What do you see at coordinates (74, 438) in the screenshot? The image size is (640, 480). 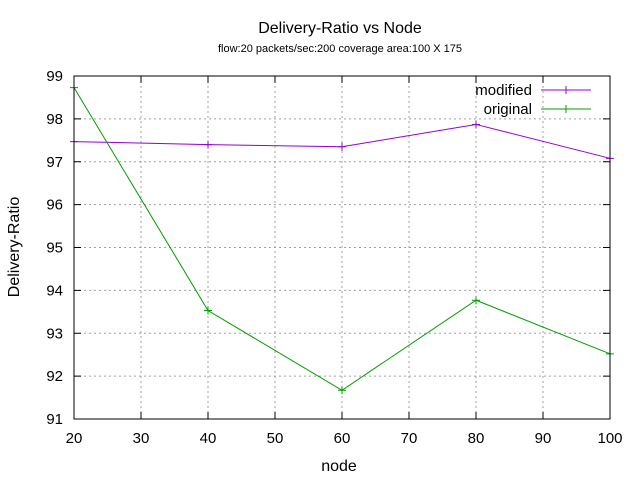 I see `x-tick-label: 20` at bounding box center [74, 438].